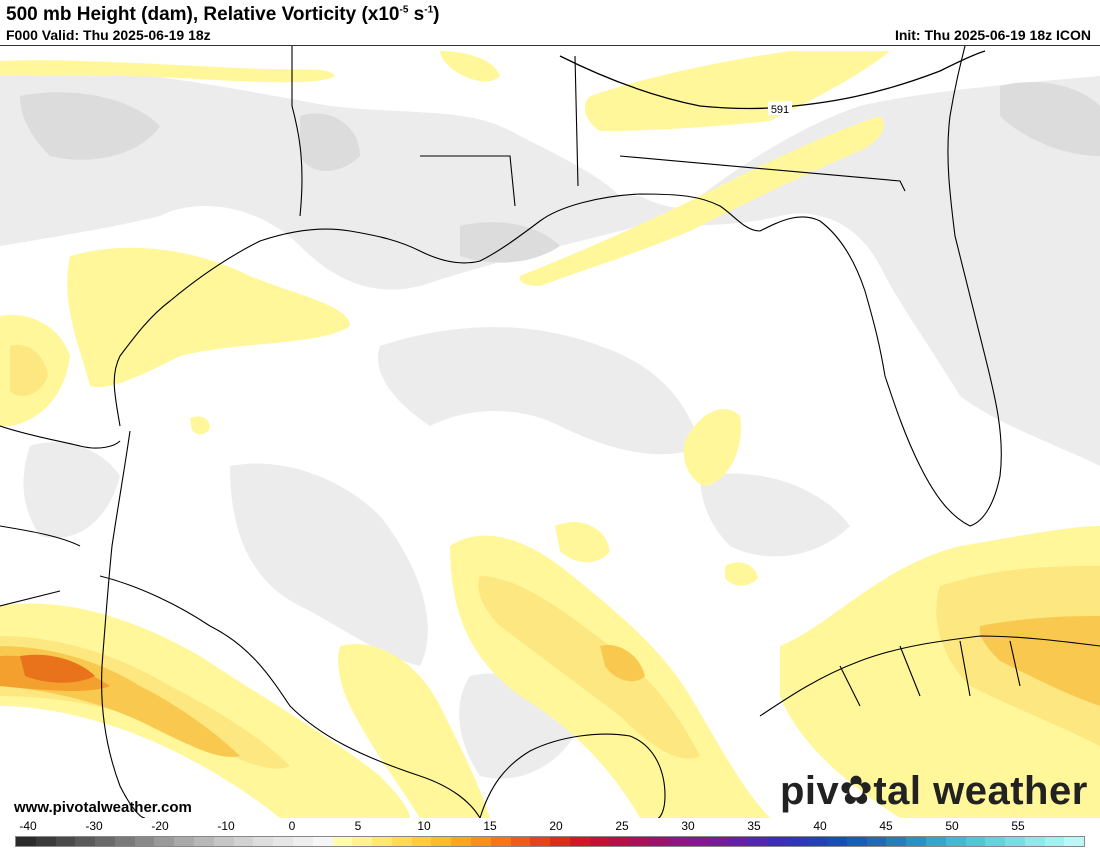 The image size is (1100, 850). What do you see at coordinates (290, 696) in the screenshot?
I see `mexico-interior-border` at bounding box center [290, 696].